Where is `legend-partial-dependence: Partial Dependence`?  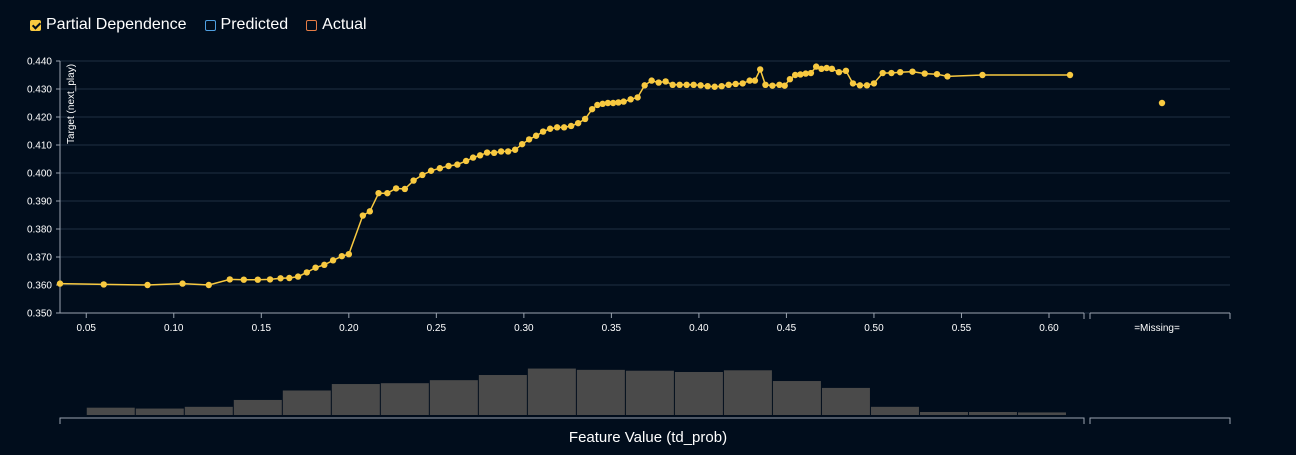 legend-partial-dependence: Partial Dependence is located at coordinates (108, 25).